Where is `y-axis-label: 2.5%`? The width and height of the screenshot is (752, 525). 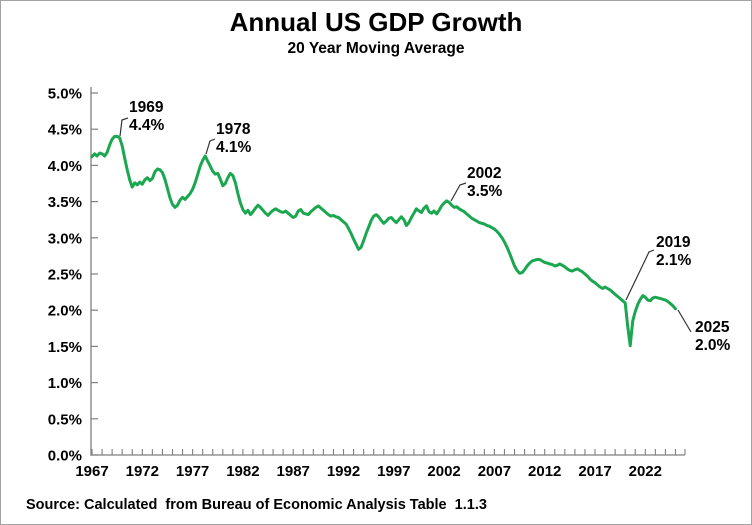
y-axis-label: 2.5% is located at coordinates (65, 275).